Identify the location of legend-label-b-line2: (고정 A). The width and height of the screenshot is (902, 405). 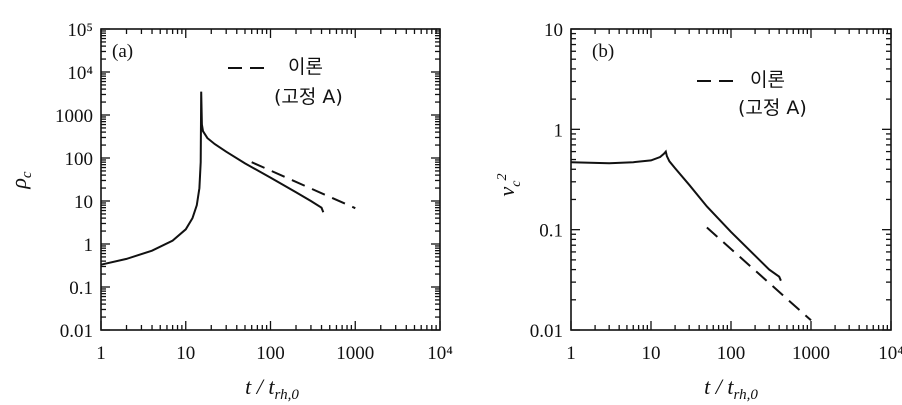
(772, 108).